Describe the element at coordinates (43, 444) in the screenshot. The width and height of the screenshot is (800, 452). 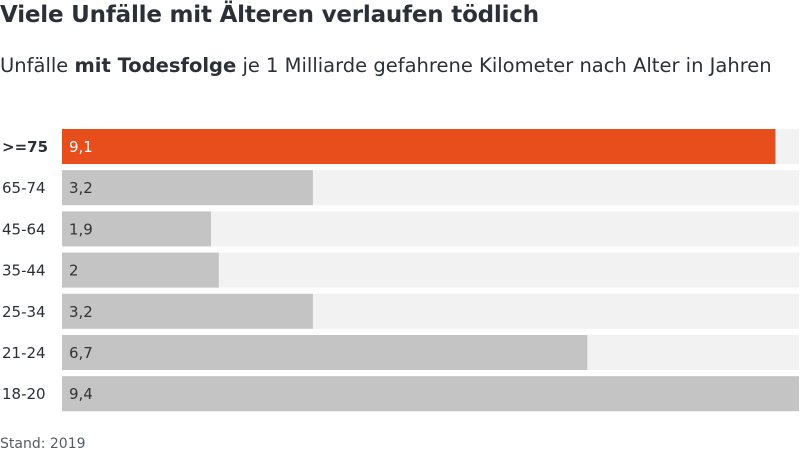
I see `source-note: Stand: 2019` at that location.